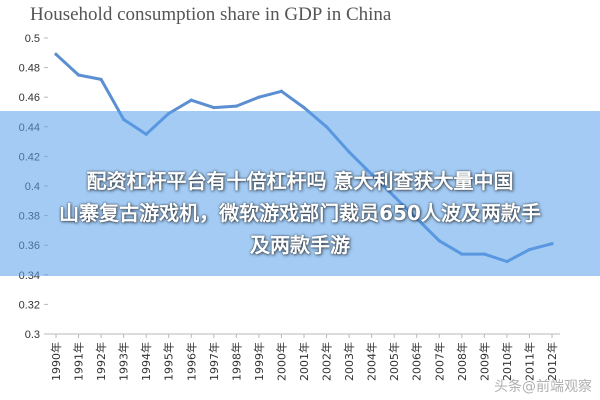 This screenshot has width=600, height=400. Describe the element at coordinates (101, 361) in the screenshot. I see `x-tick-label: 1992年` at that location.